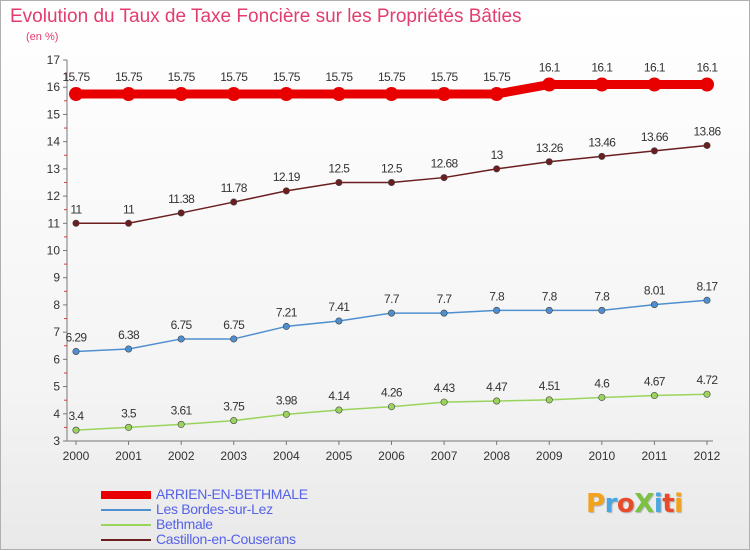 Image resolution: width=750 pixels, height=551 pixels. What do you see at coordinates (497, 387) in the screenshot?
I see `data-label: 4.47` at bounding box center [497, 387].